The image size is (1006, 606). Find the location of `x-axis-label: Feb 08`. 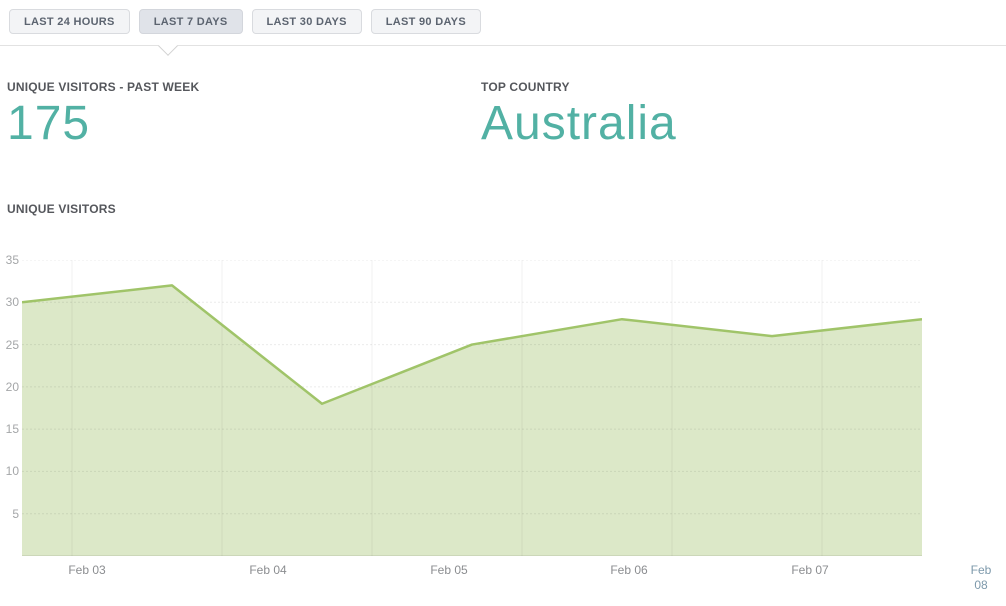

x-axis-label: Feb 08 is located at coordinates (981, 577).